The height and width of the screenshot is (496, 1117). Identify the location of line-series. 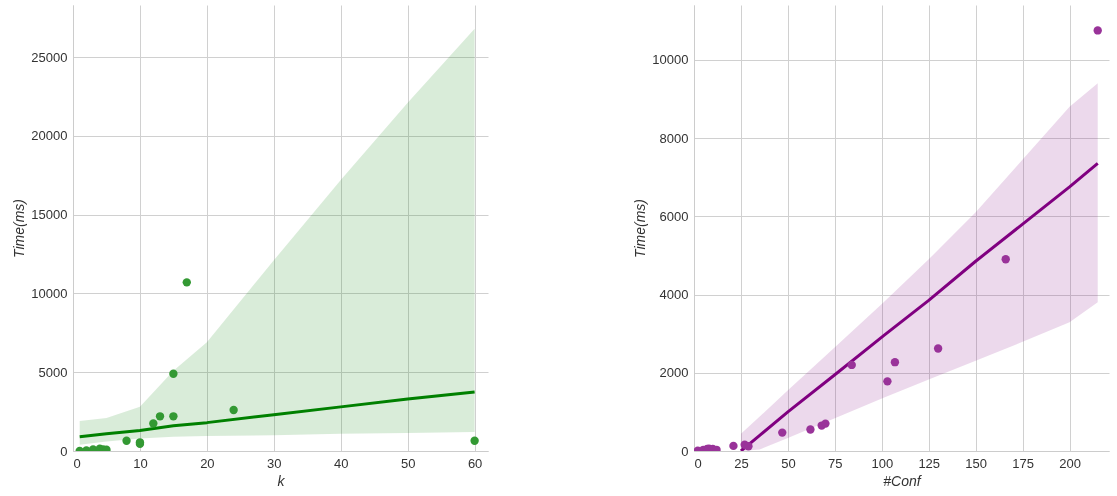
(277, 414).